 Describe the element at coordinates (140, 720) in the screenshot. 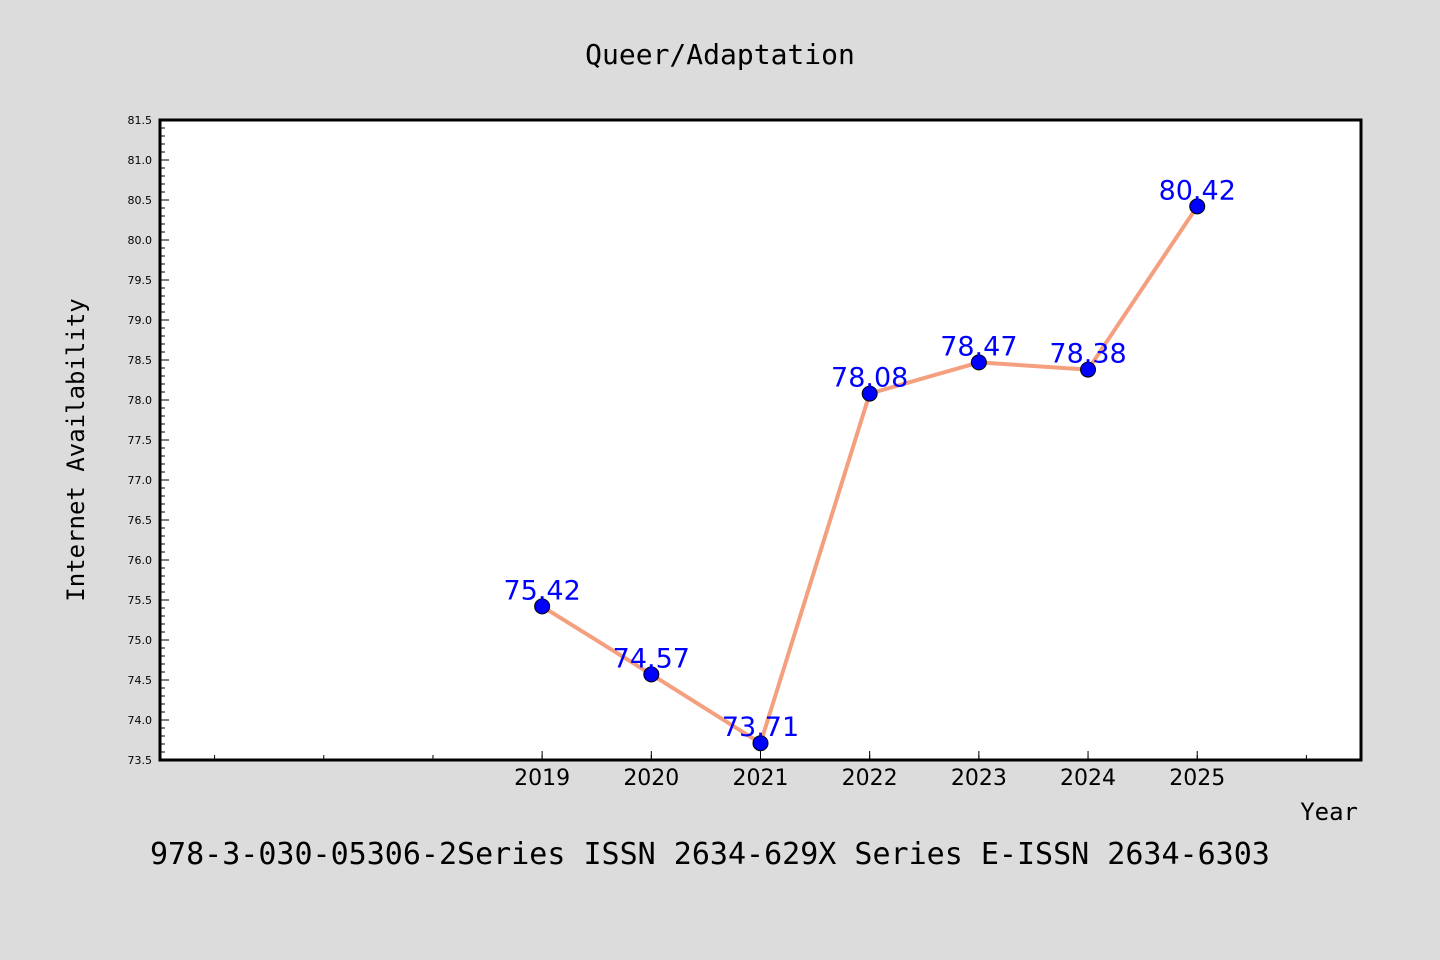

I see `y-tick-label: 74.0` at that location.